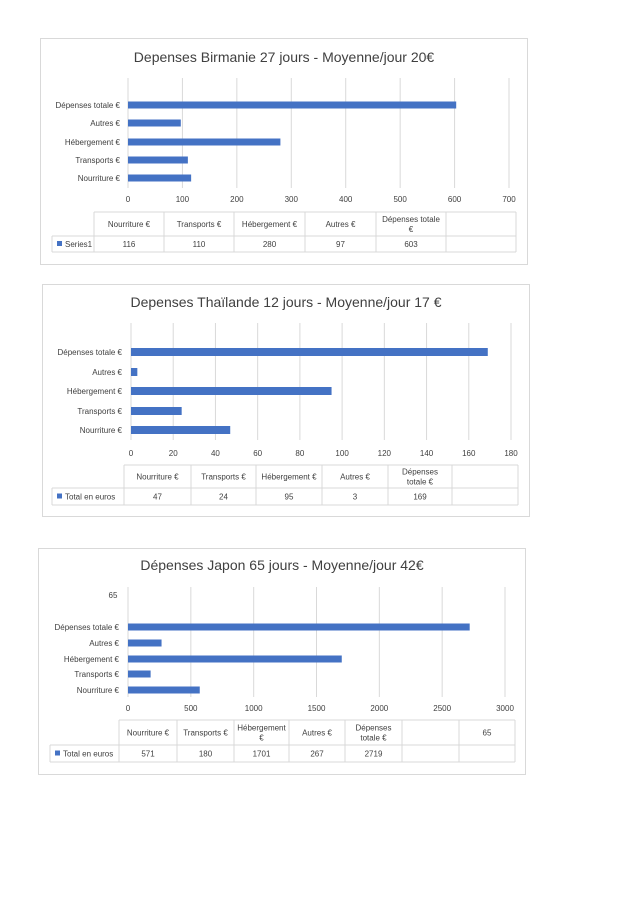  Describe the element at coordinates (113, 595) in the screenshot. I see `extra-label: 65` at that location.